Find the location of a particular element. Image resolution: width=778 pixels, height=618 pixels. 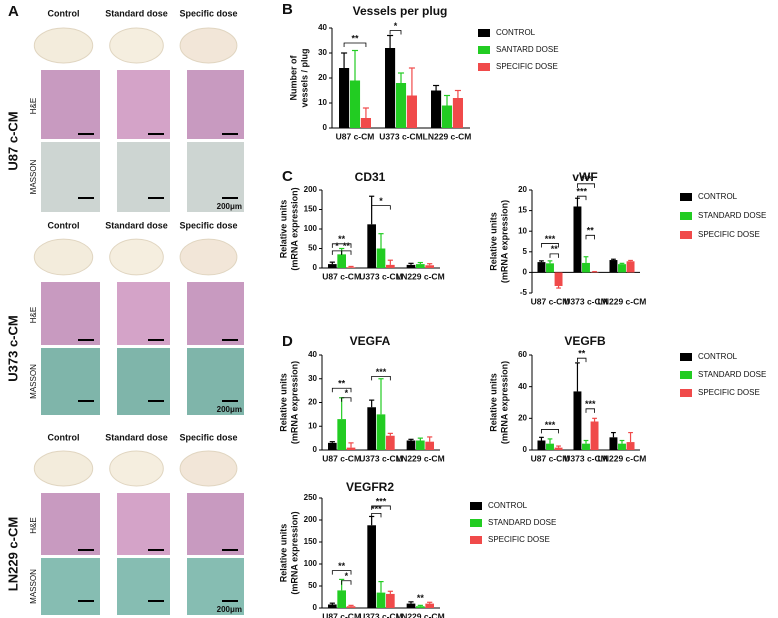

y-tick-label: 200 is located at coordinates (311, 519).